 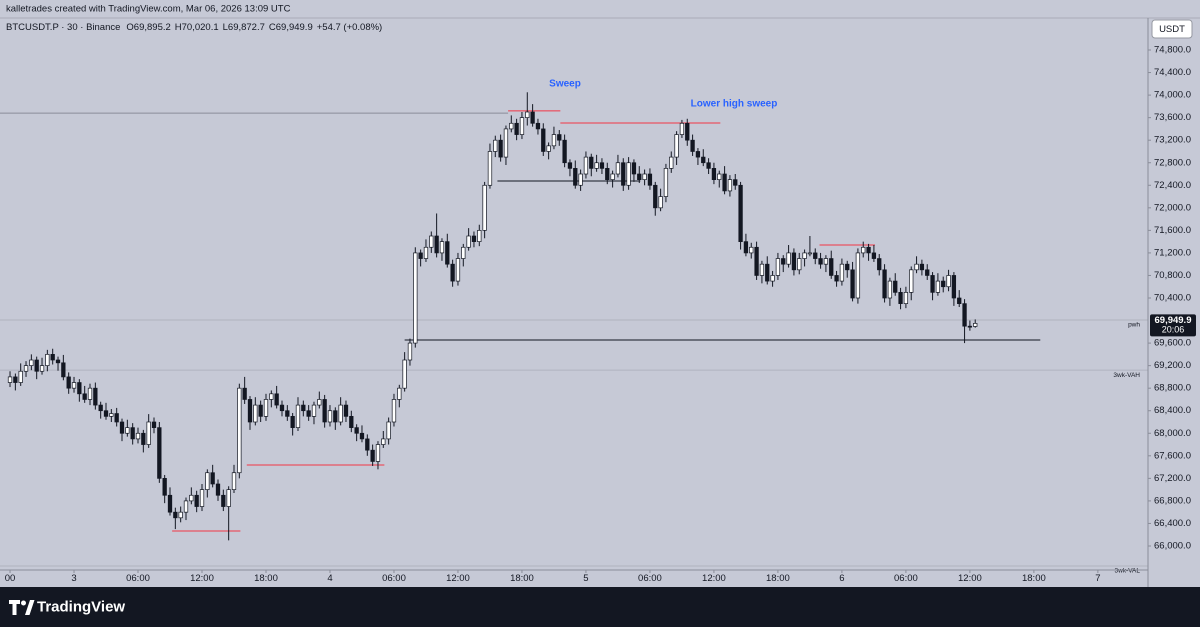 I want to click on y-tick-label: 69,600.0, so click(x=1172, y=343).